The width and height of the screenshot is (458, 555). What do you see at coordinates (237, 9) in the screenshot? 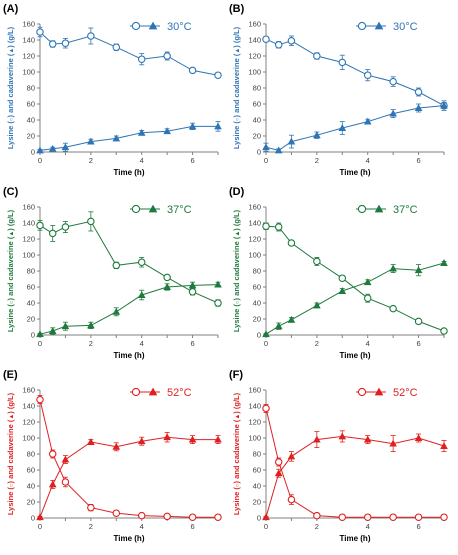
I see `panel-label: (B)` at bounding box center [237, 9].